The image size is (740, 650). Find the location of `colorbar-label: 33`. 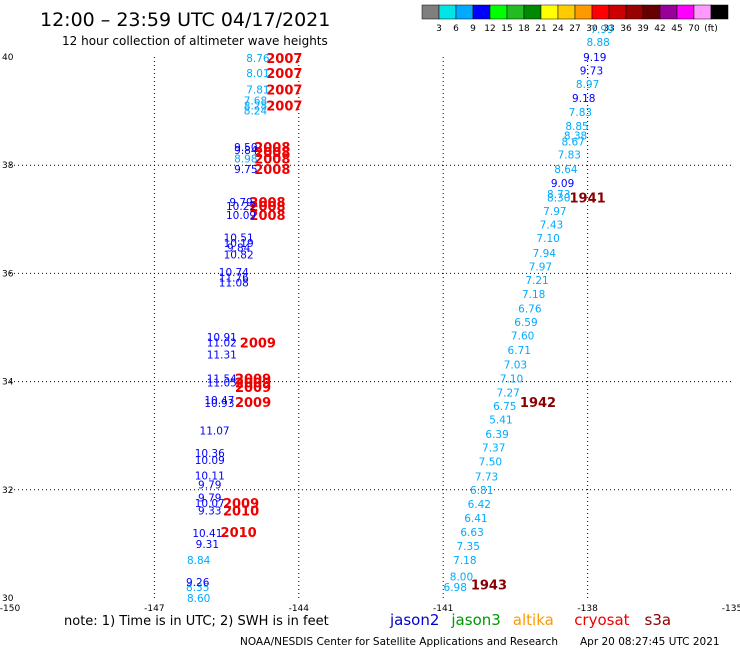

colorbar-label: 33 is located at coordinates (608, 29).